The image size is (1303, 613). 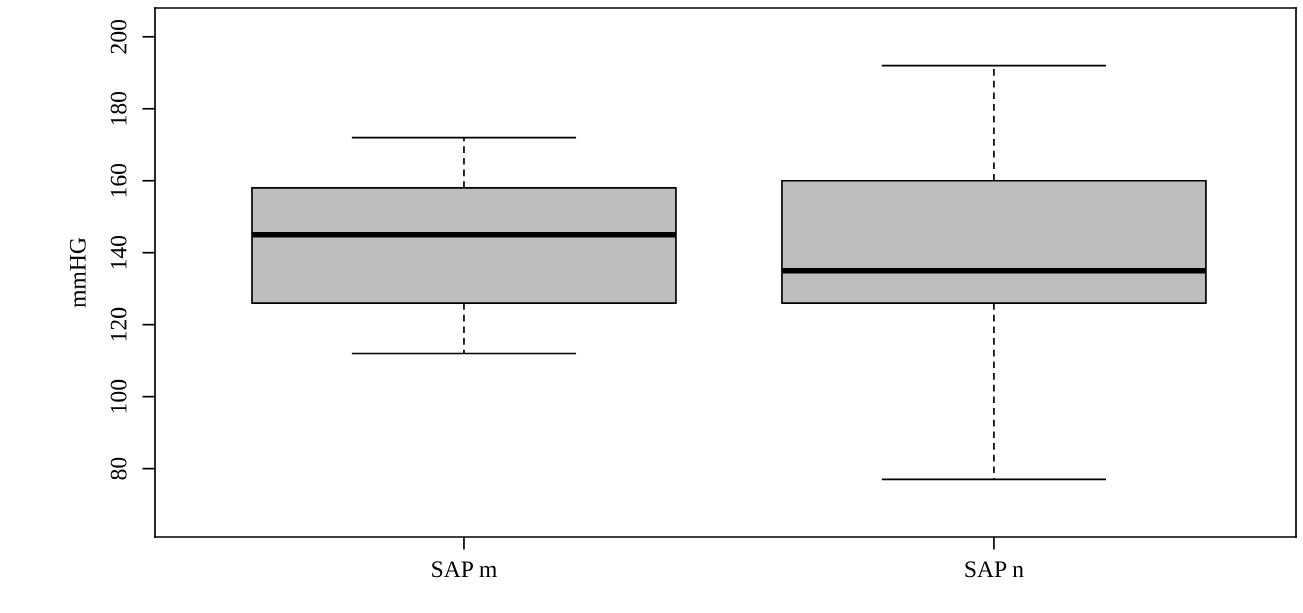 What do you see at coordinates (118, 396) in the screenshot?
I see `y-tick-label: 100` at bounding box center [118, 396].